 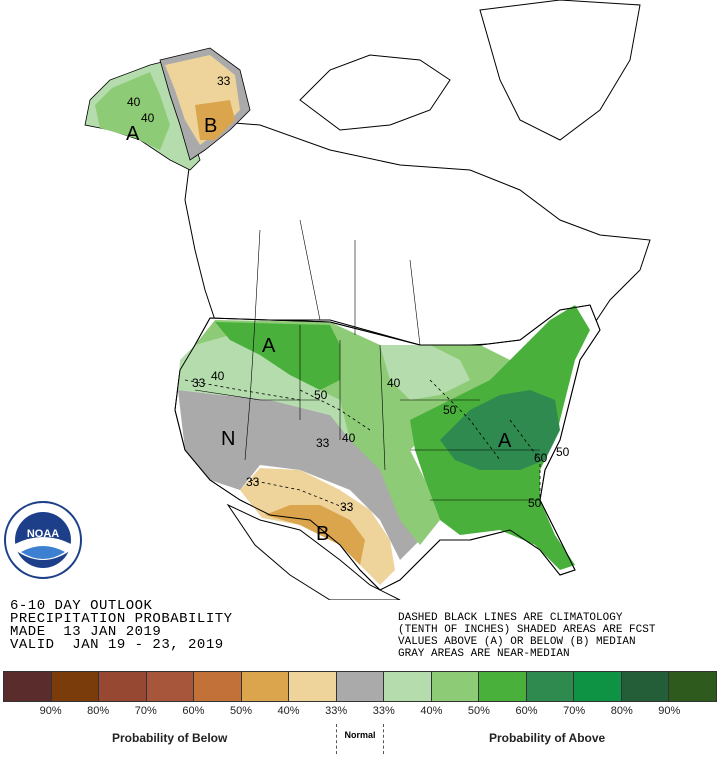 I want to click on se-a-label: A, so click(x=505, y=441).